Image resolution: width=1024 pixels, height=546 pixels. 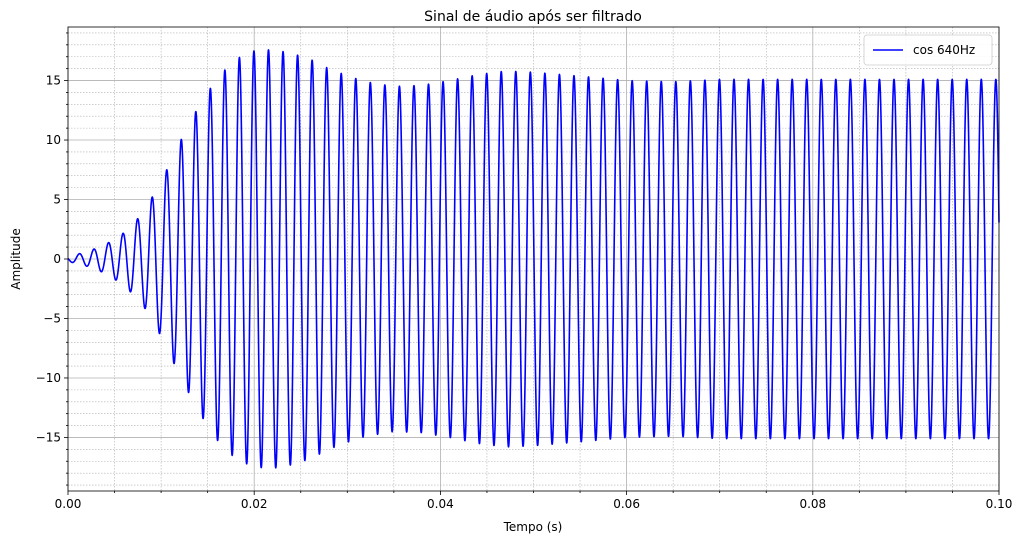 I want to click on x-axis-label: Tempo (s), so click(x=533, y=527).